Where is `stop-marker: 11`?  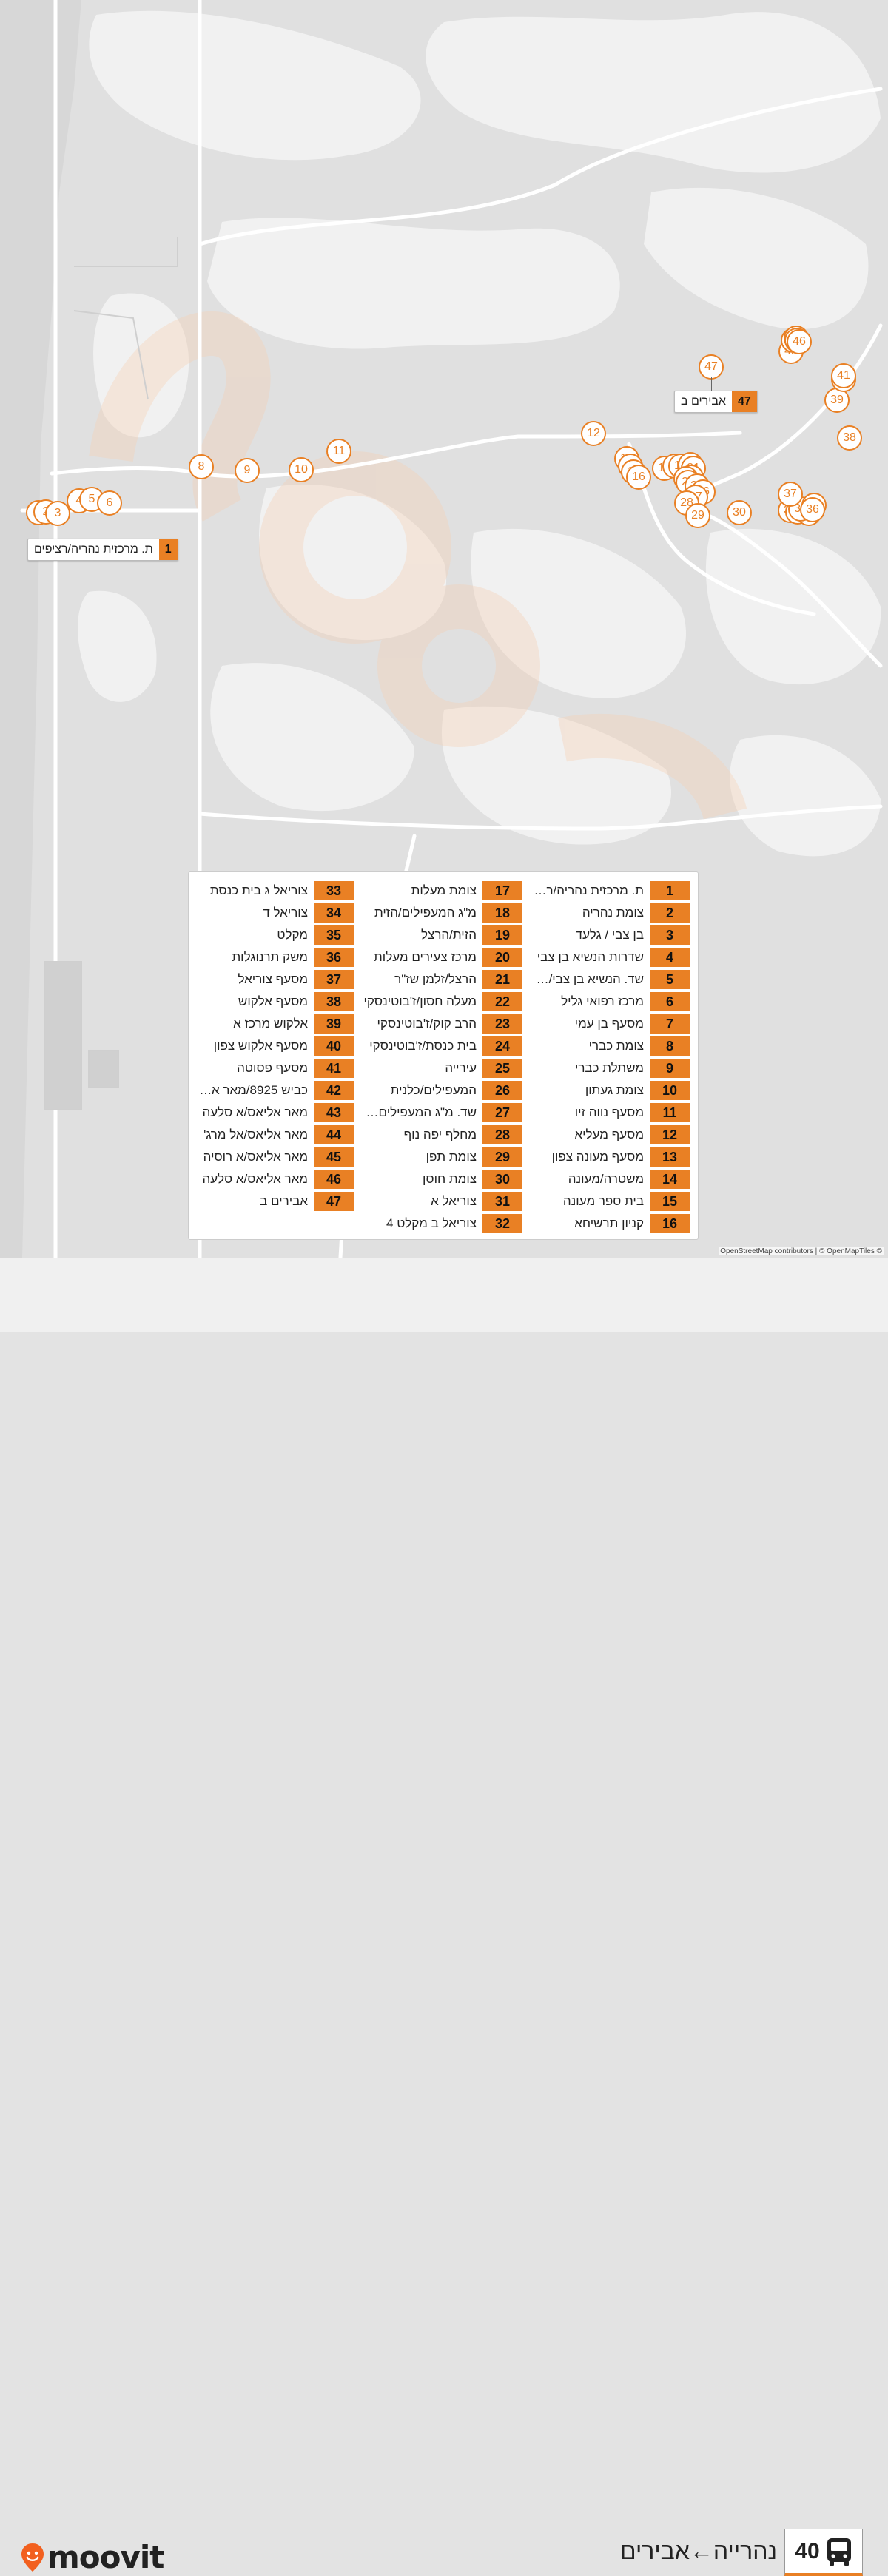 stop-marker: 11 is located at coordinates (339, 451).